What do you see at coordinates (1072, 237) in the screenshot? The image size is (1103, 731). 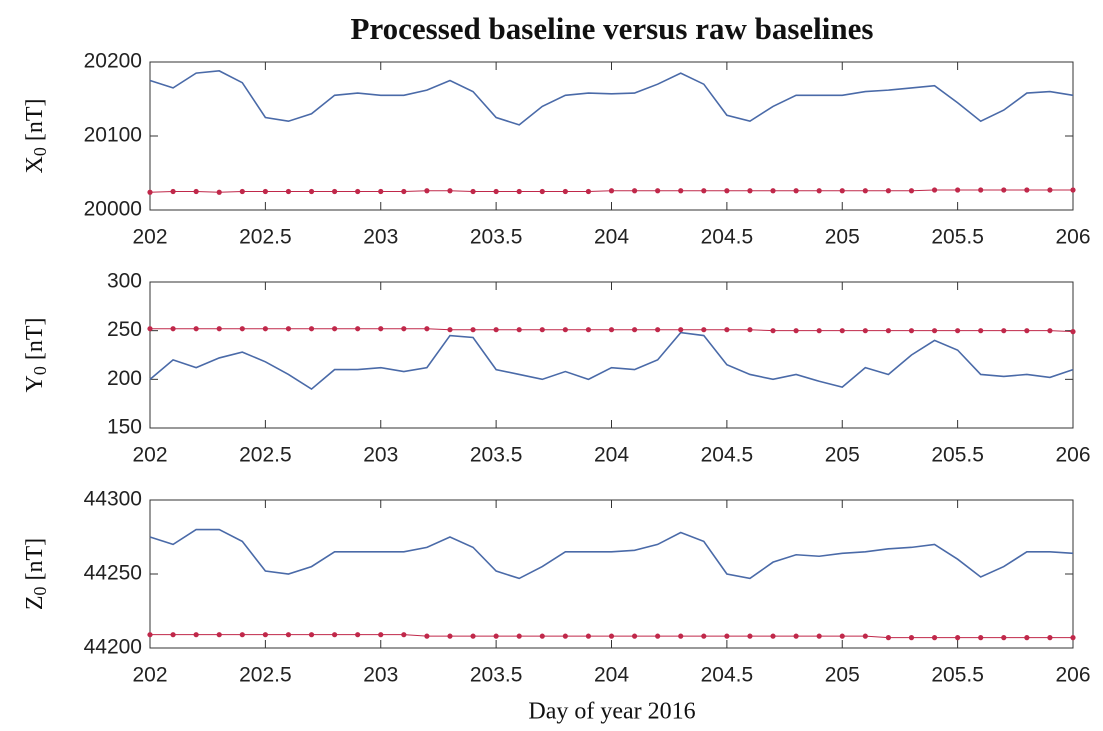 I see `x-tick-label: 206` at bounding box center [1072, 237].